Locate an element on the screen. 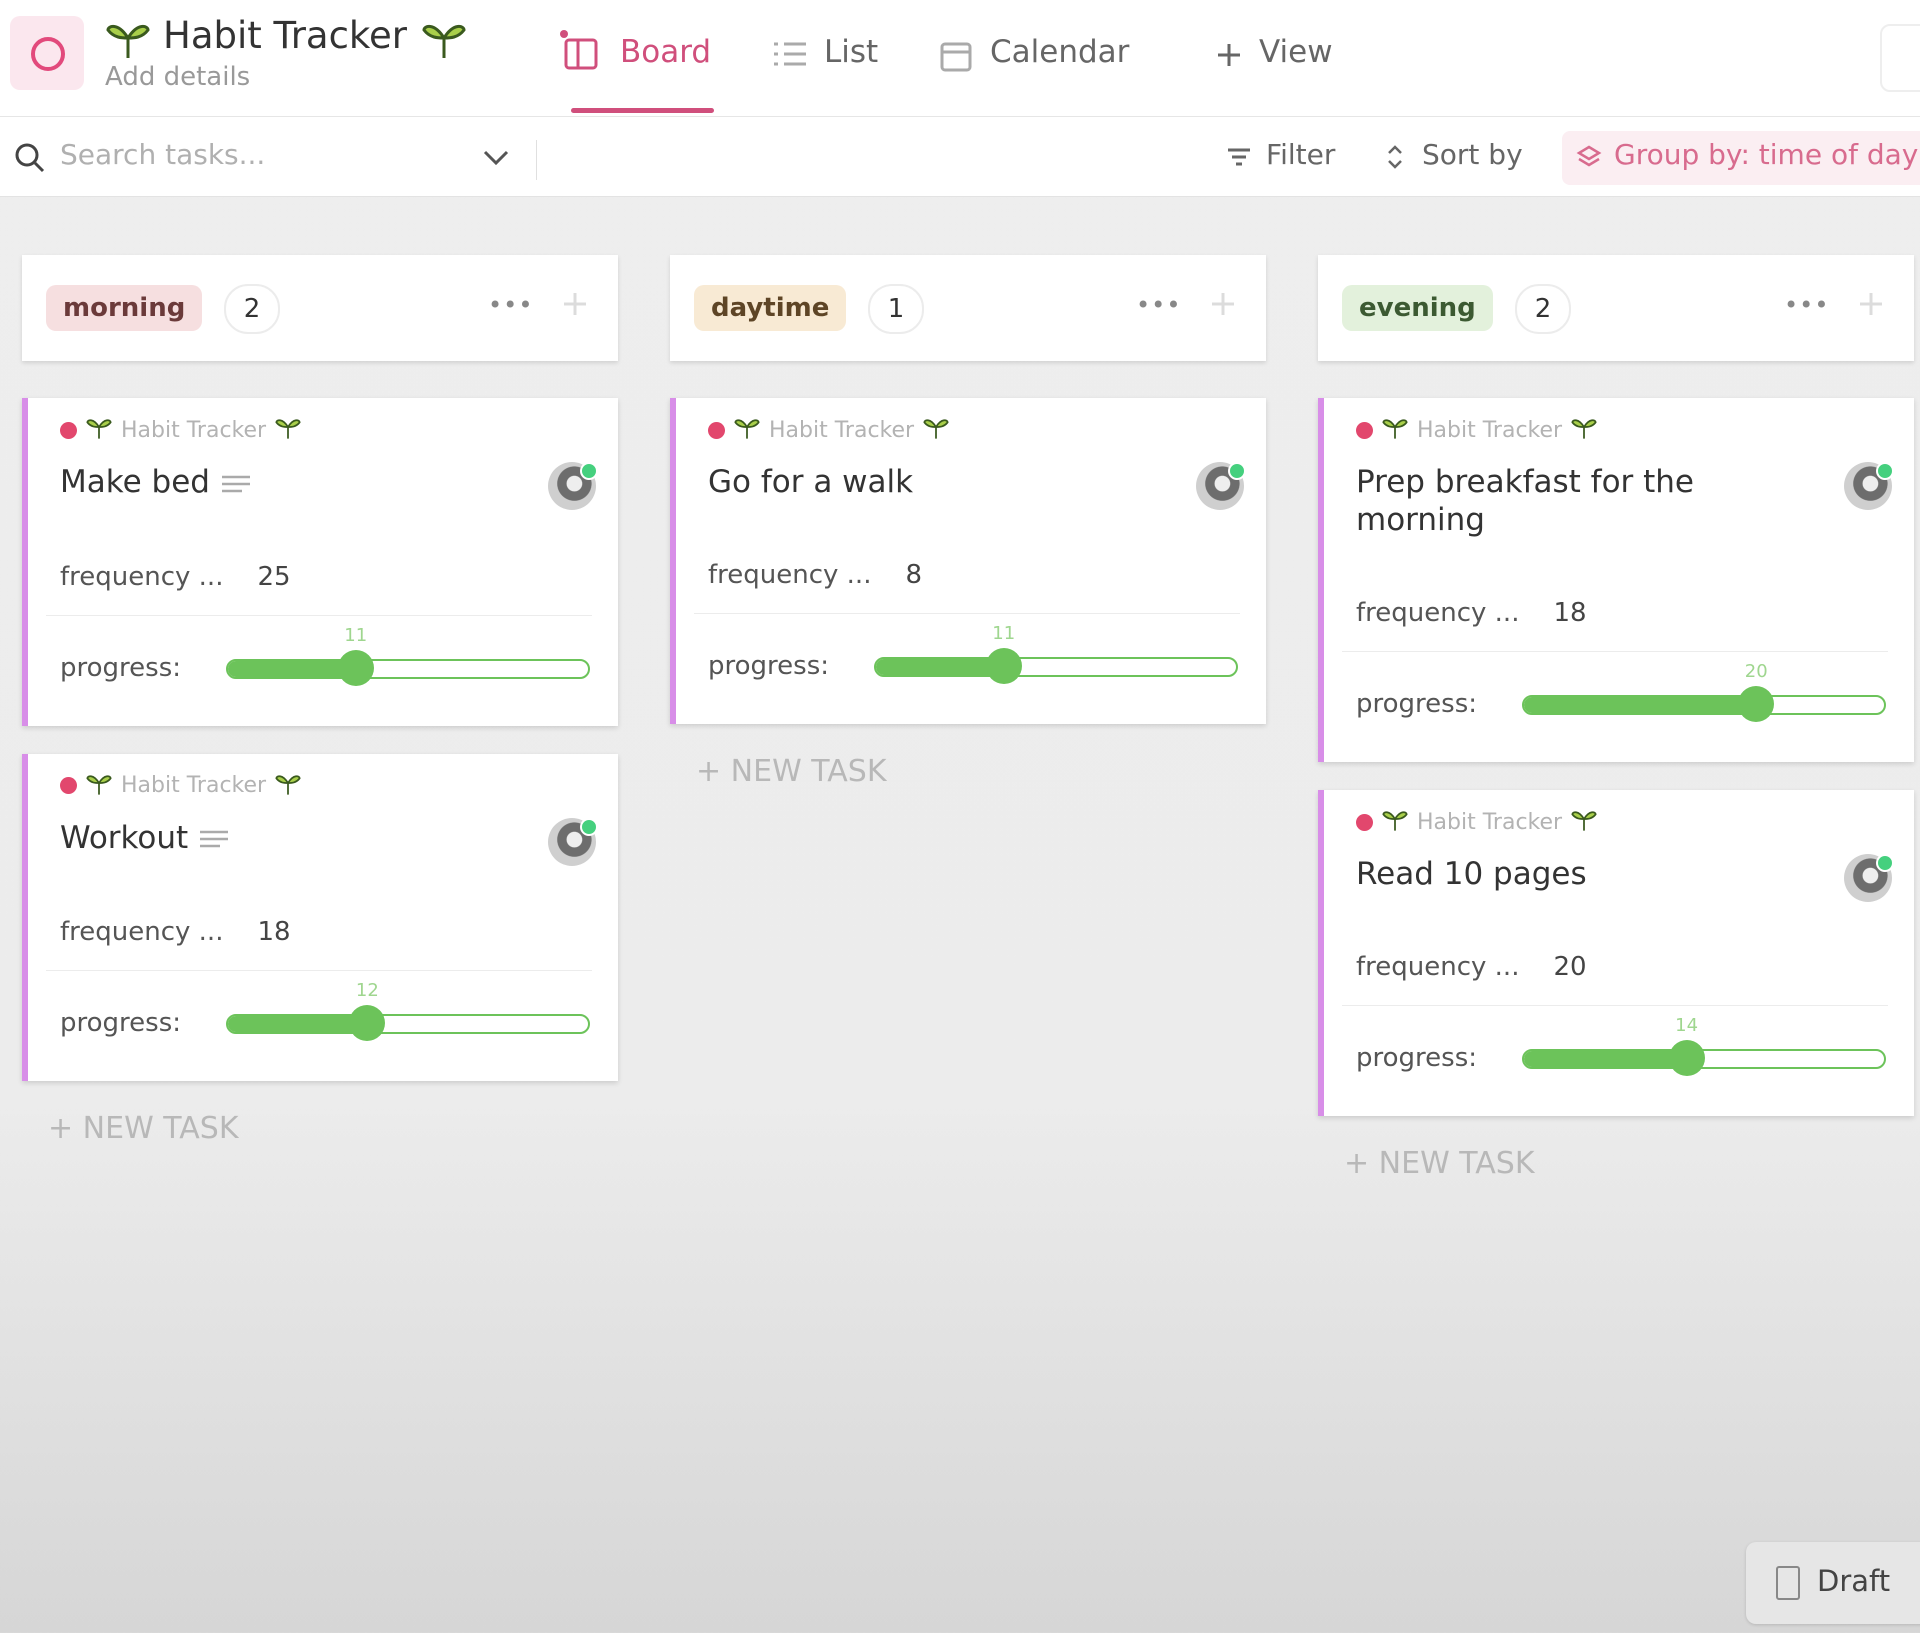 The width and height of the screenshot is (1920, 1633). task-title: Read 10 pages is located at coordinates (1471, 874).